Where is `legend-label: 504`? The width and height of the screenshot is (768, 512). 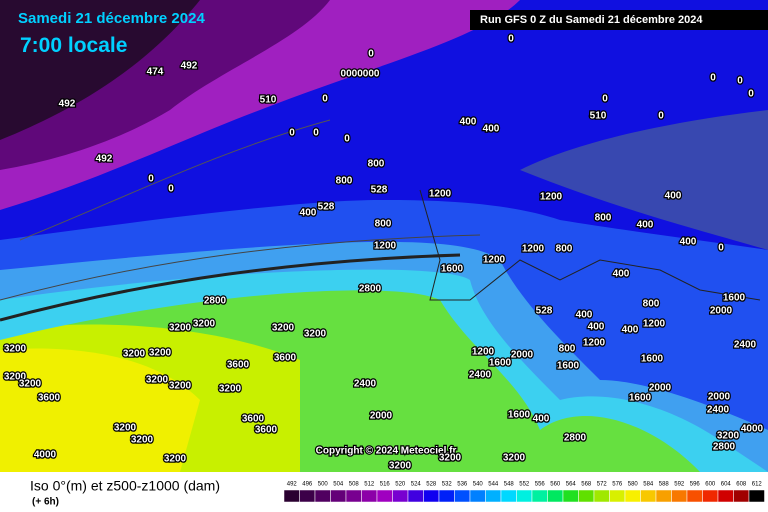
legend-label: 504 is located at coordinates (338, 485).